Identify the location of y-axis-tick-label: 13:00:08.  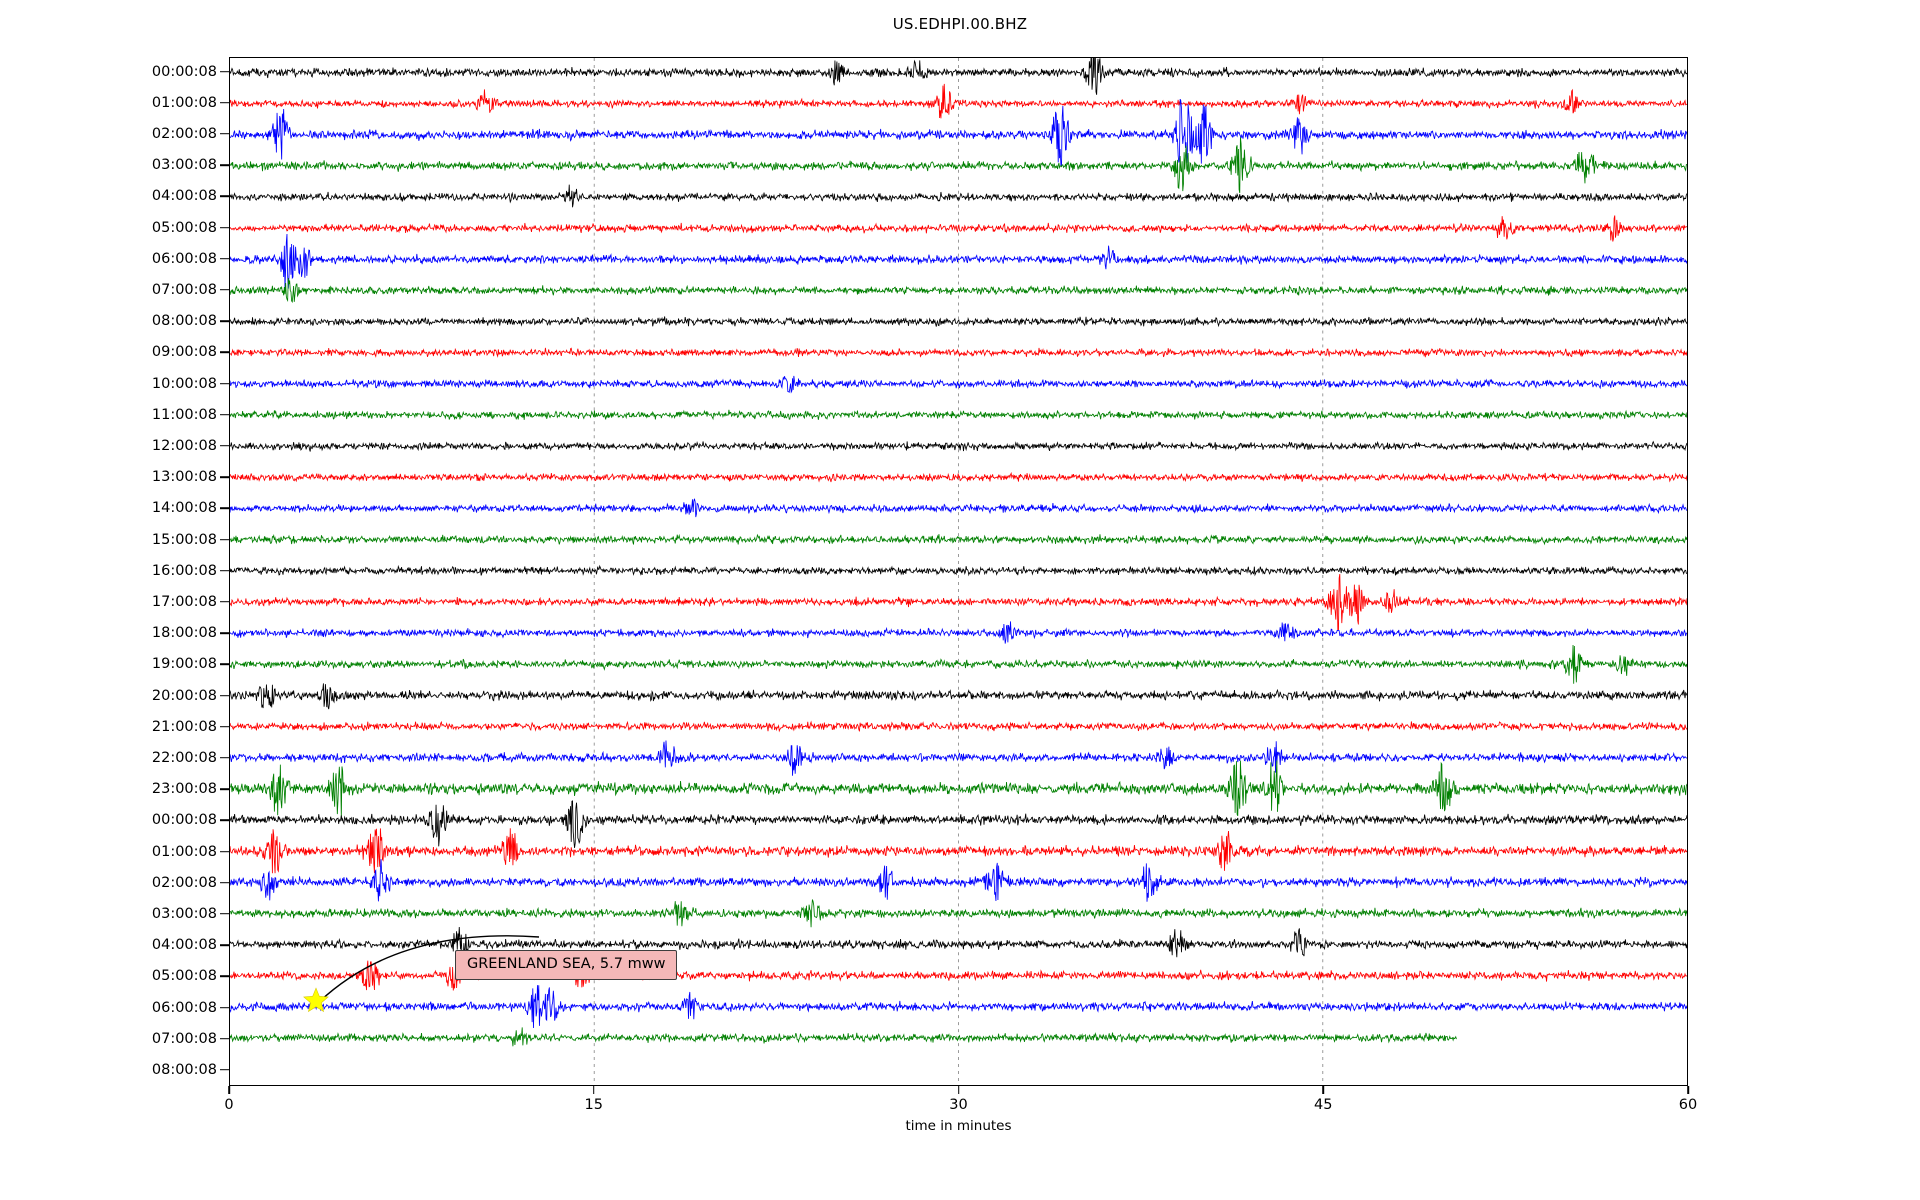
(184, 477).